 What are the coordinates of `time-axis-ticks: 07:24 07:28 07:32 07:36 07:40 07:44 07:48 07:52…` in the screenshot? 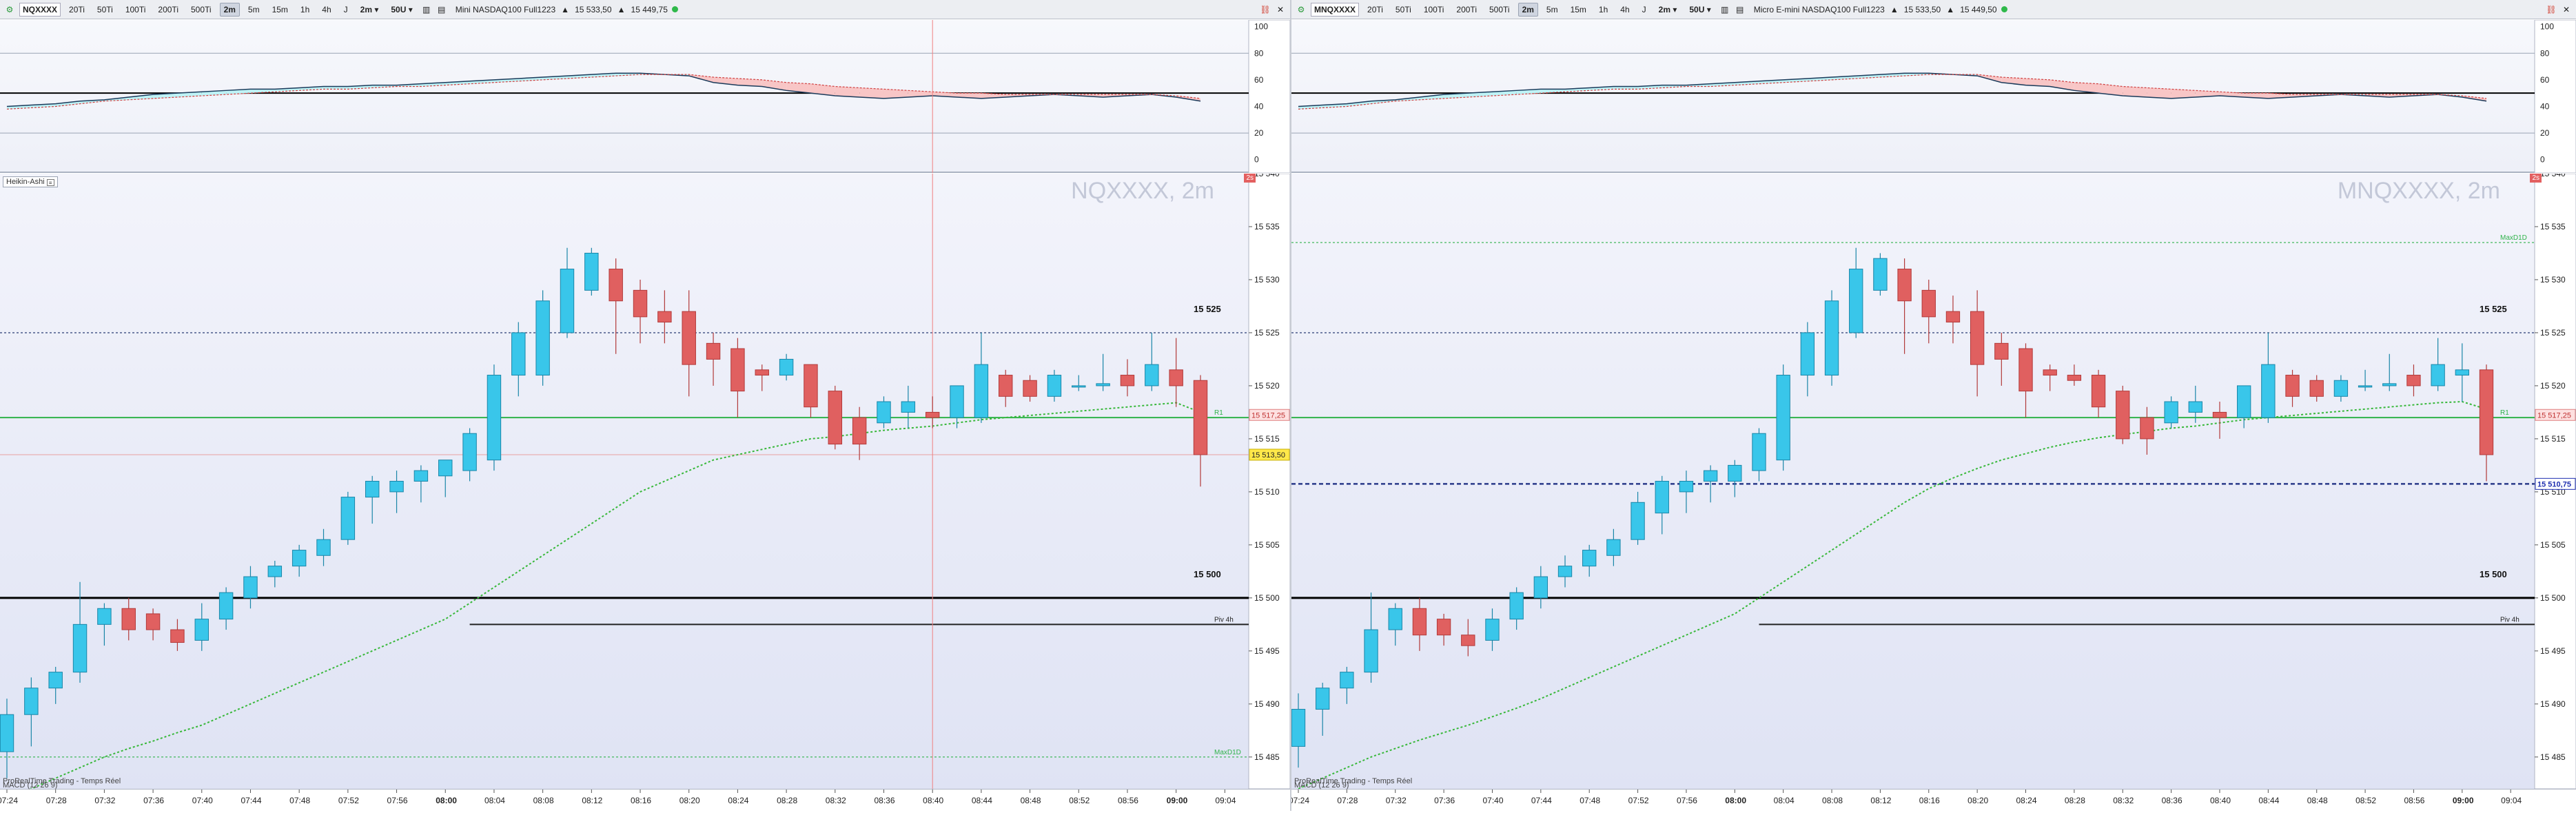 It's located at (618, 798).